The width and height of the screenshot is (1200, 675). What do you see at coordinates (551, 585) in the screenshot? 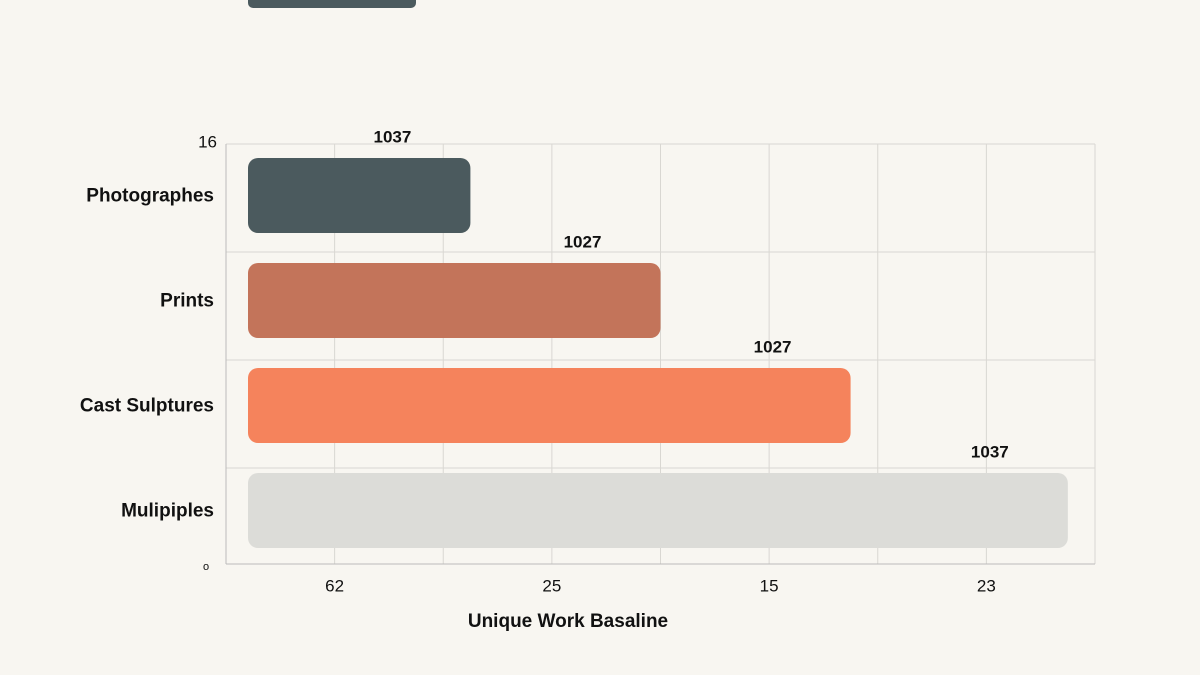
I see `x-tick-label: 25` at bounding box center [551, 585].